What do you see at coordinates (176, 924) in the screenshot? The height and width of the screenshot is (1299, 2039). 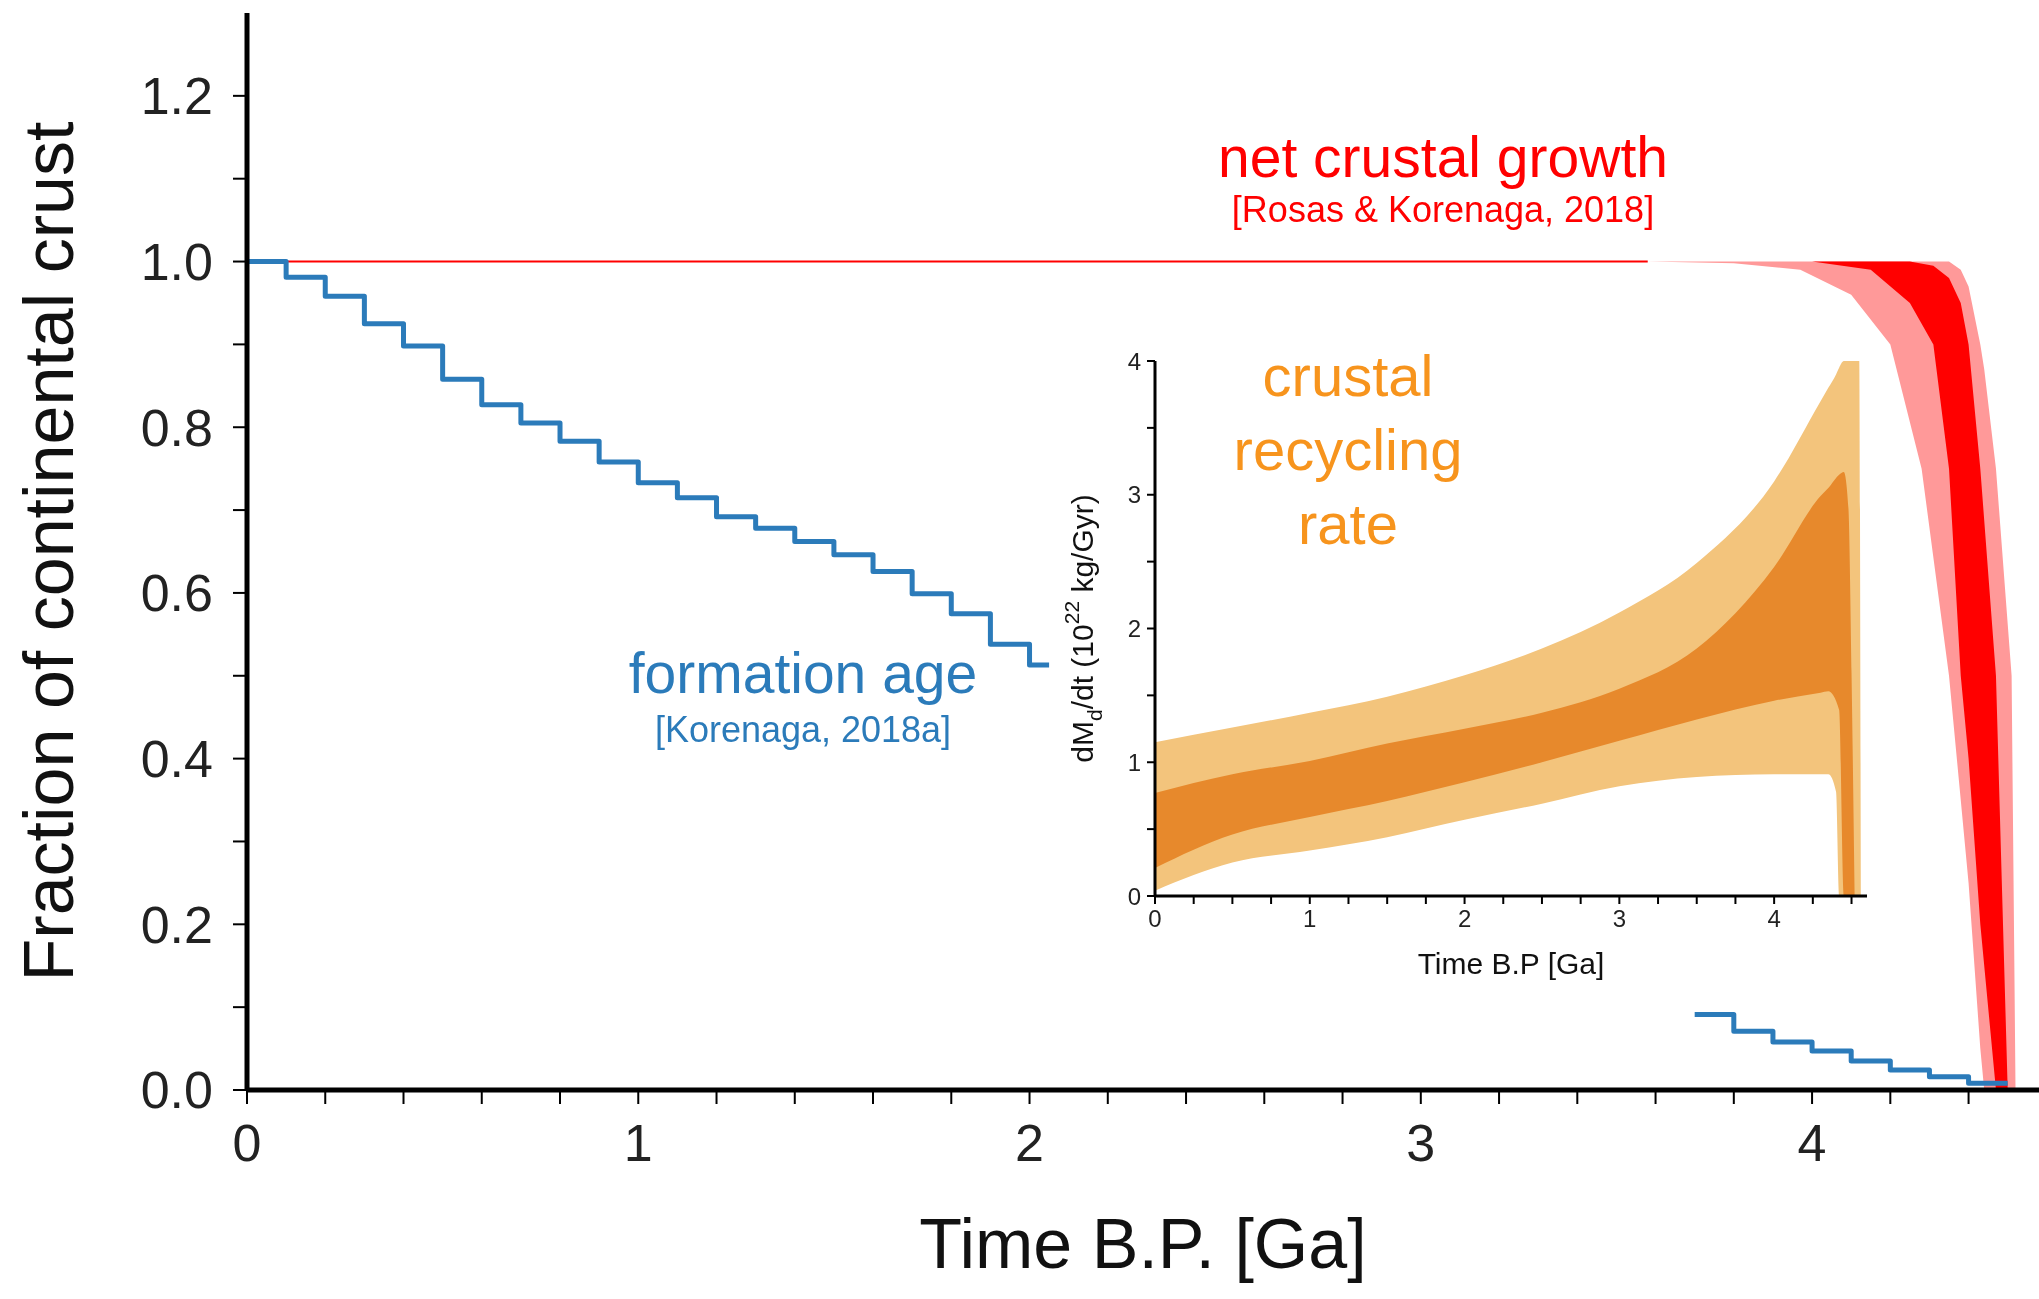 I see `y-tick-label: 0.2` at bounding box center [176, 924].